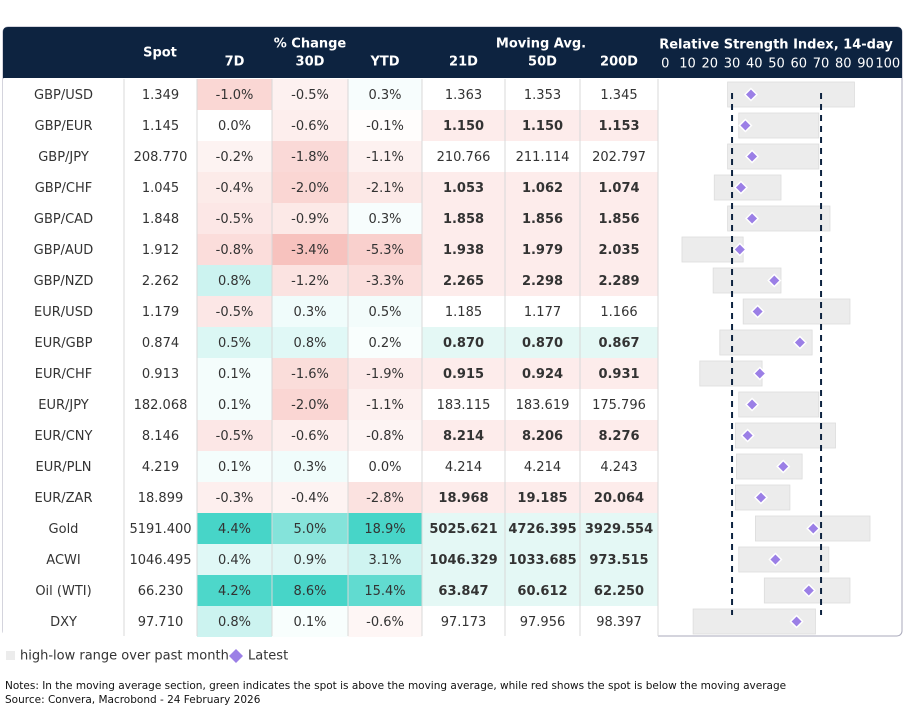 This screenshot has height=709, width=905. What do you see at coordinates (63, 405) in the screenshot?
I see `row-label: EUR/JPY` at bounding box center [63, 405].